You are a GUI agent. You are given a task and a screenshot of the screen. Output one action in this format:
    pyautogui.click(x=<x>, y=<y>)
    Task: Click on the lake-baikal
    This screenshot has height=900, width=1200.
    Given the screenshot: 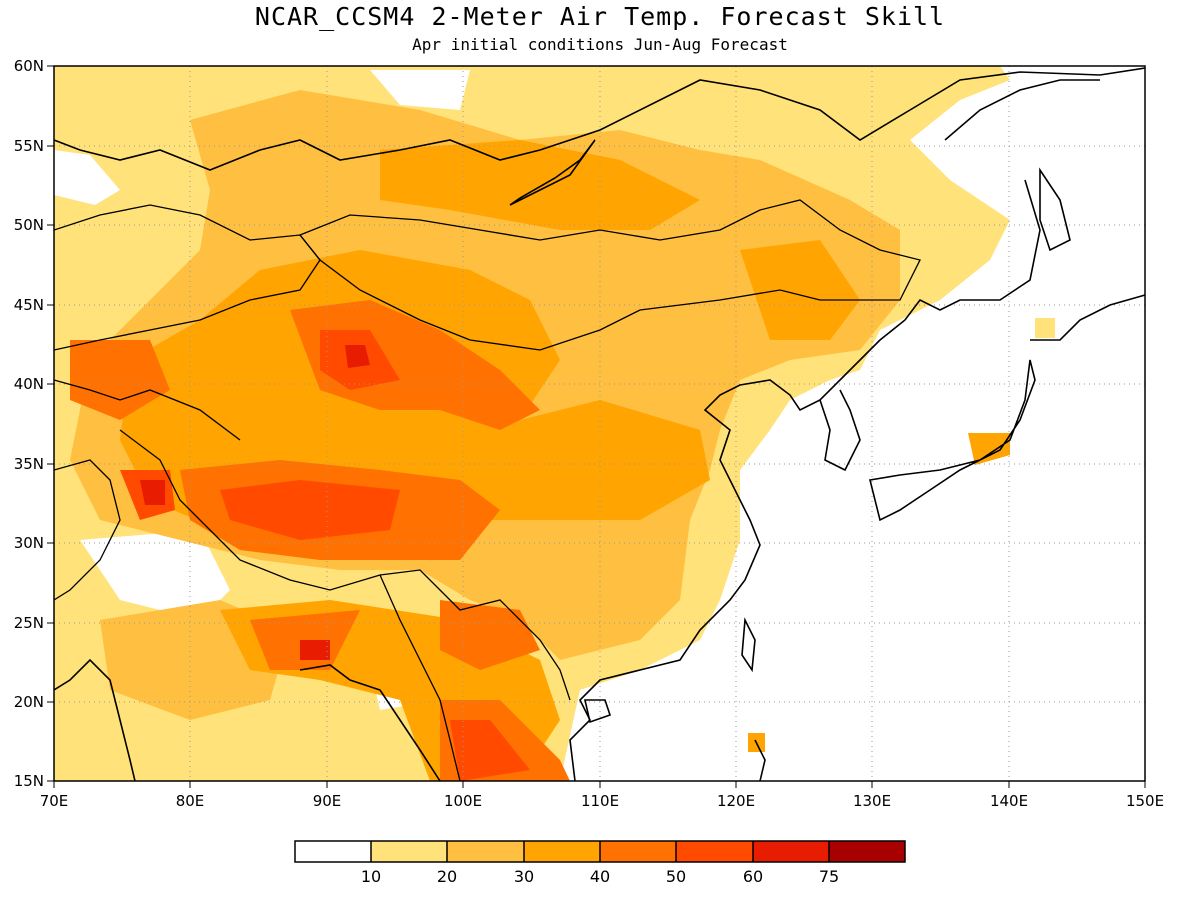 What is the action you would take?
    pyautogui.click(x=552, y=172)
    